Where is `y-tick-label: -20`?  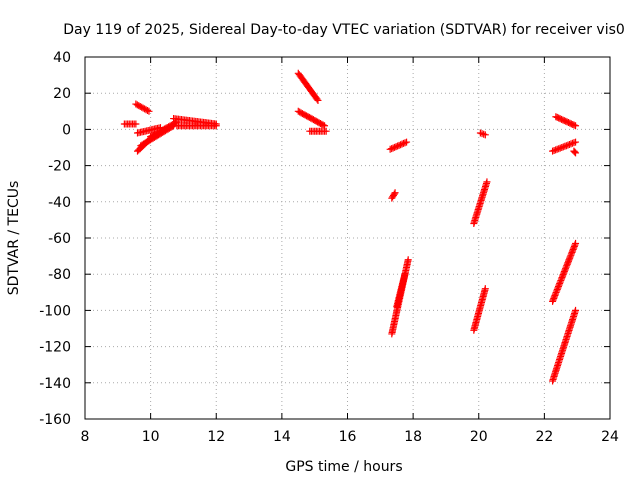 y-tick-label: -20 is located at coordinates (59, 167).